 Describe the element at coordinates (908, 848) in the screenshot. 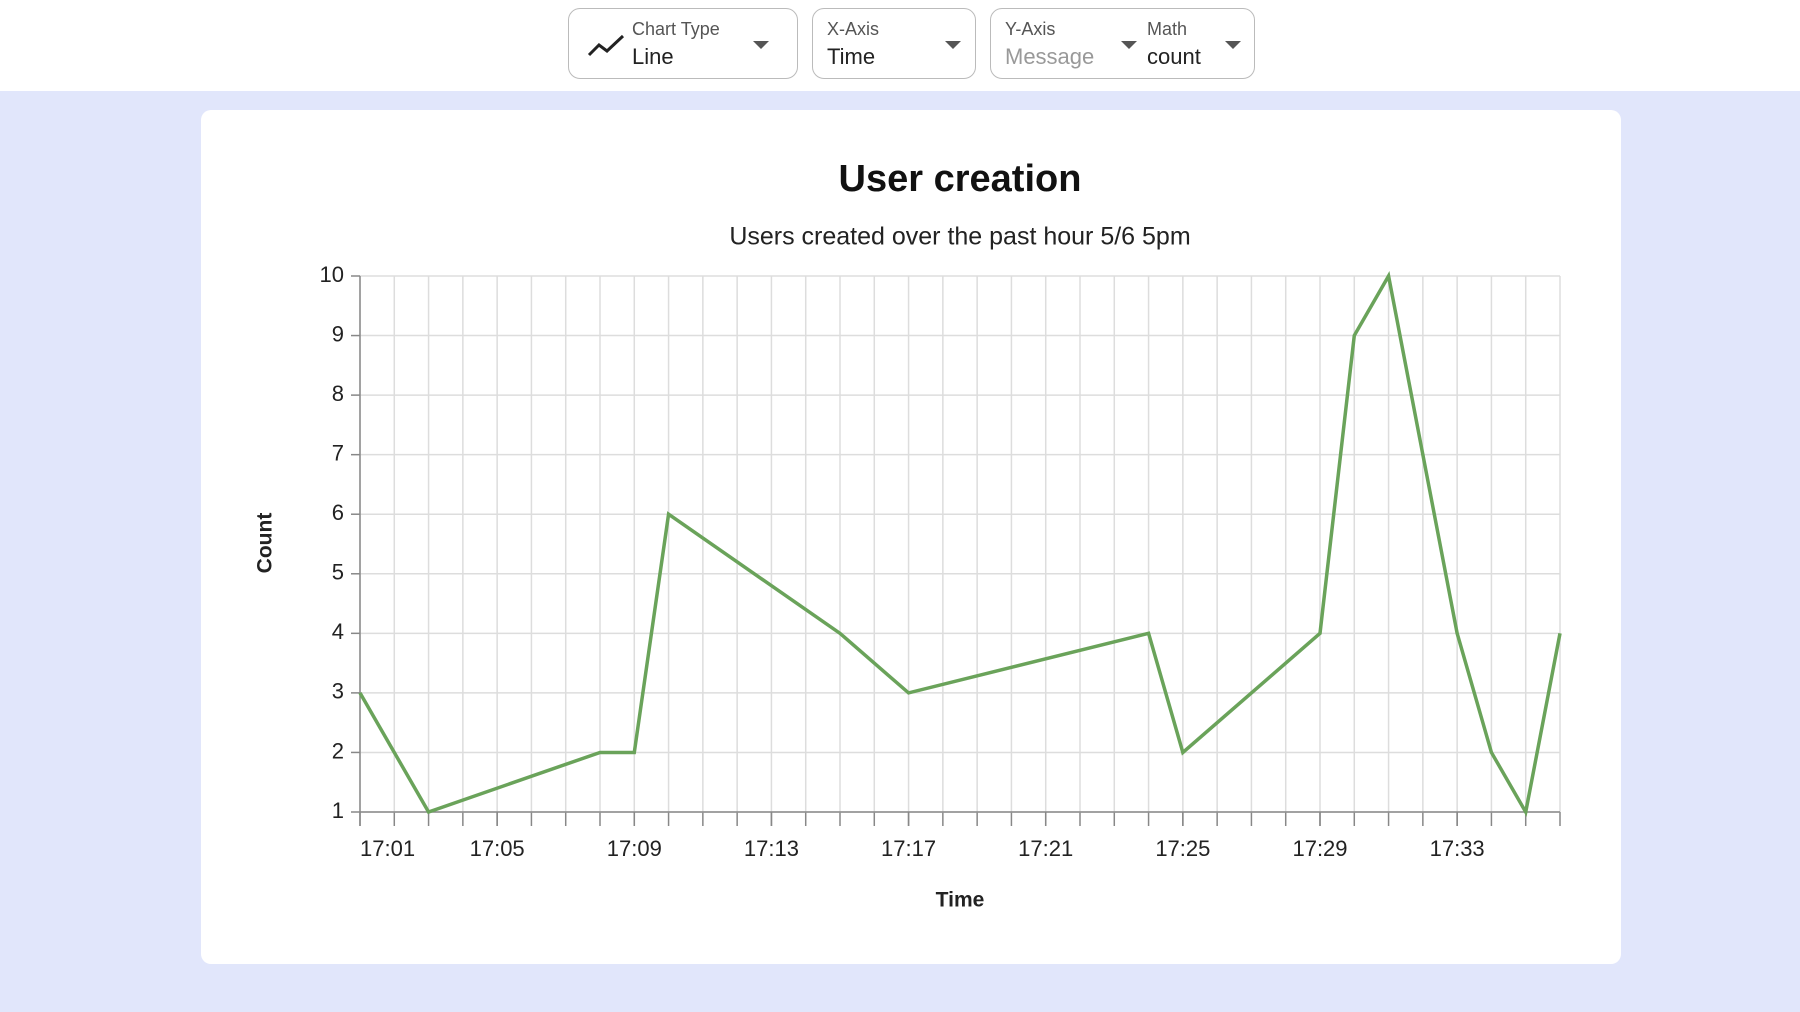

I see `x-tick-label: 17:17` at that location.